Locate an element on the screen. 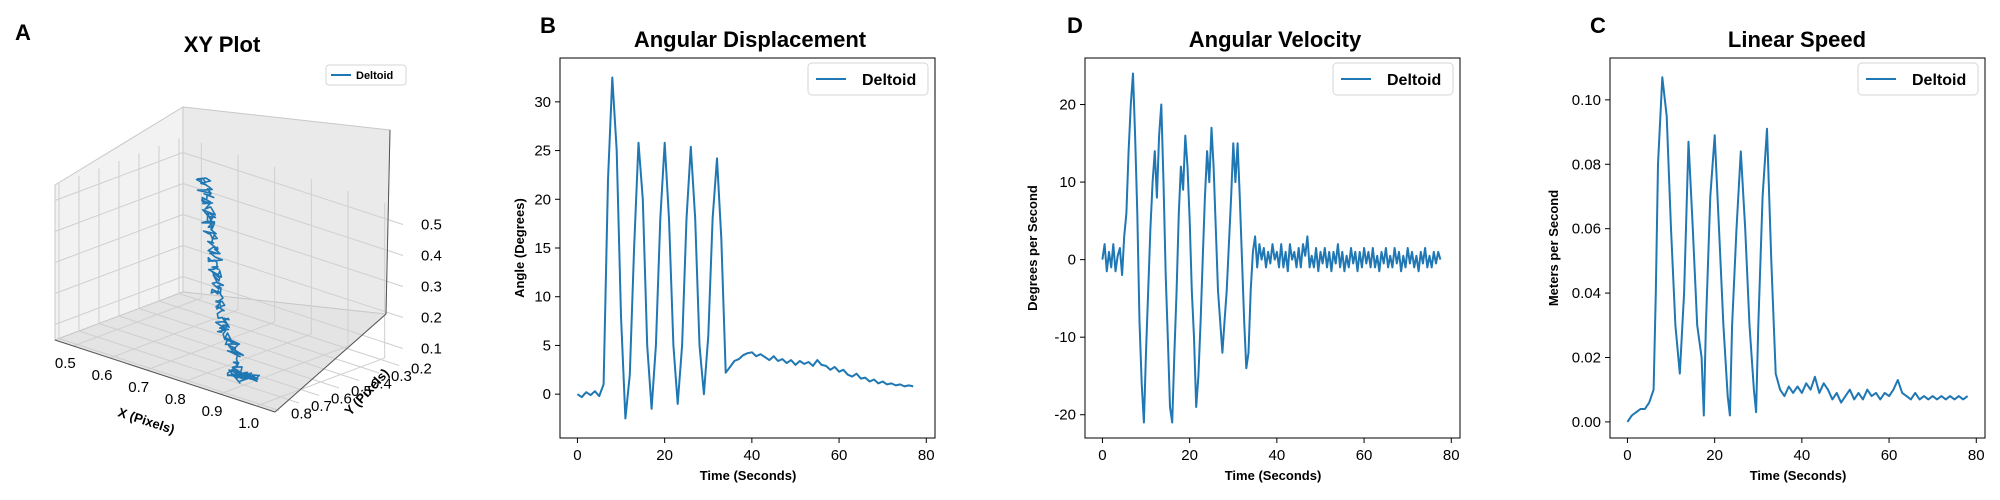  speed-xtick-label: 20 is located at coordinates (1714, 455).